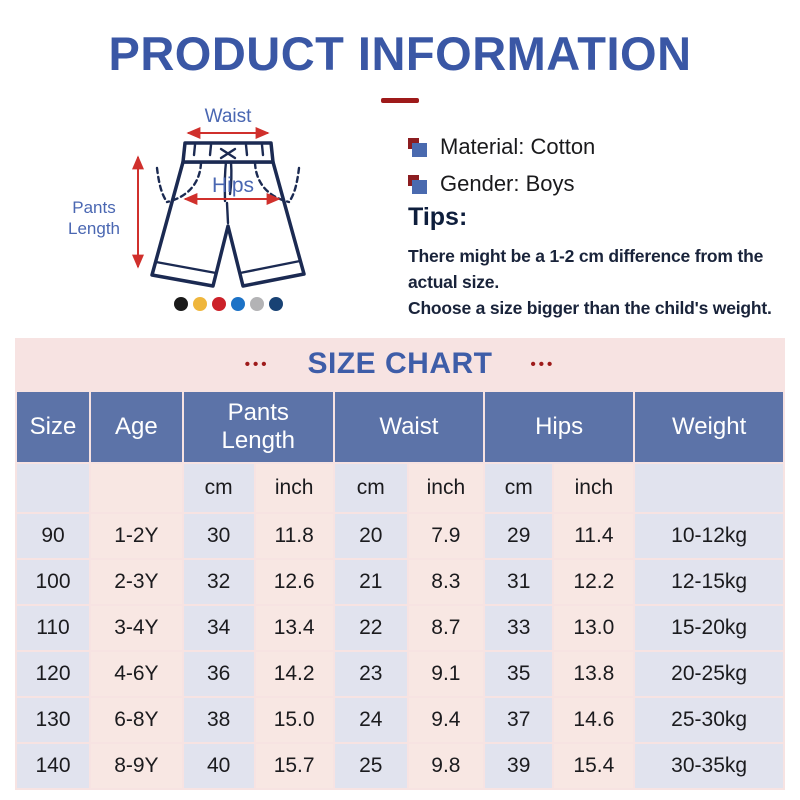  What do you see at coordinates (370, 628) in the screenshot?
I see `cell: 22` at bounding box center [370, 628].